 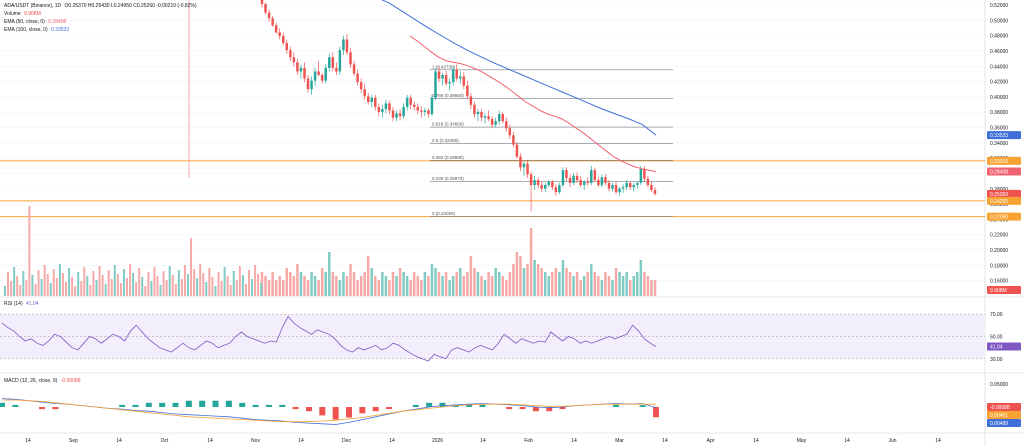 I want to click on legend-volume-row: Volume 9.908M, so click(x=100, y=14).